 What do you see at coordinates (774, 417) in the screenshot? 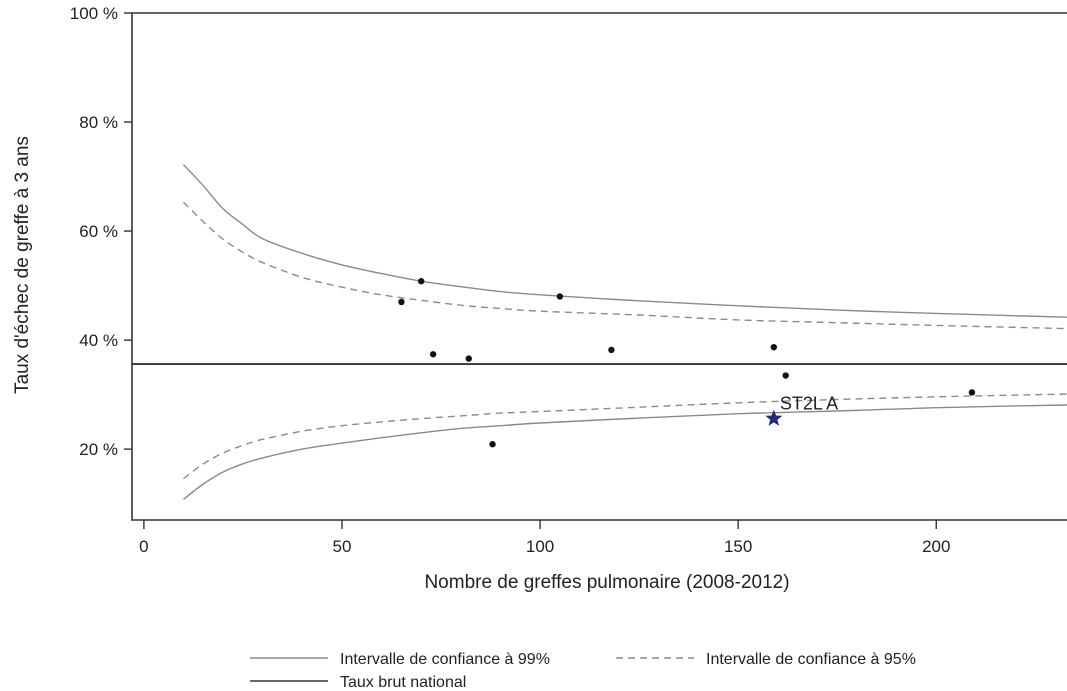
I see `highlight-star-marker` at bounding box center [774, 417].